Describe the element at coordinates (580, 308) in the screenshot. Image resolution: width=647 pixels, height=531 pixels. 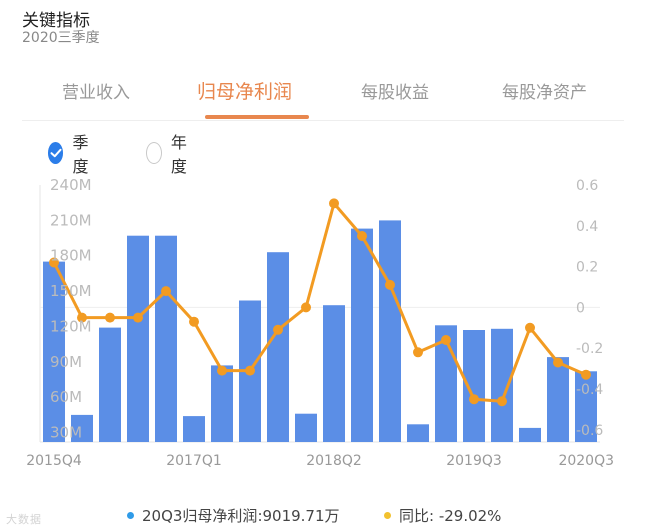
I see `y-right-tick-label: 0` at that location.